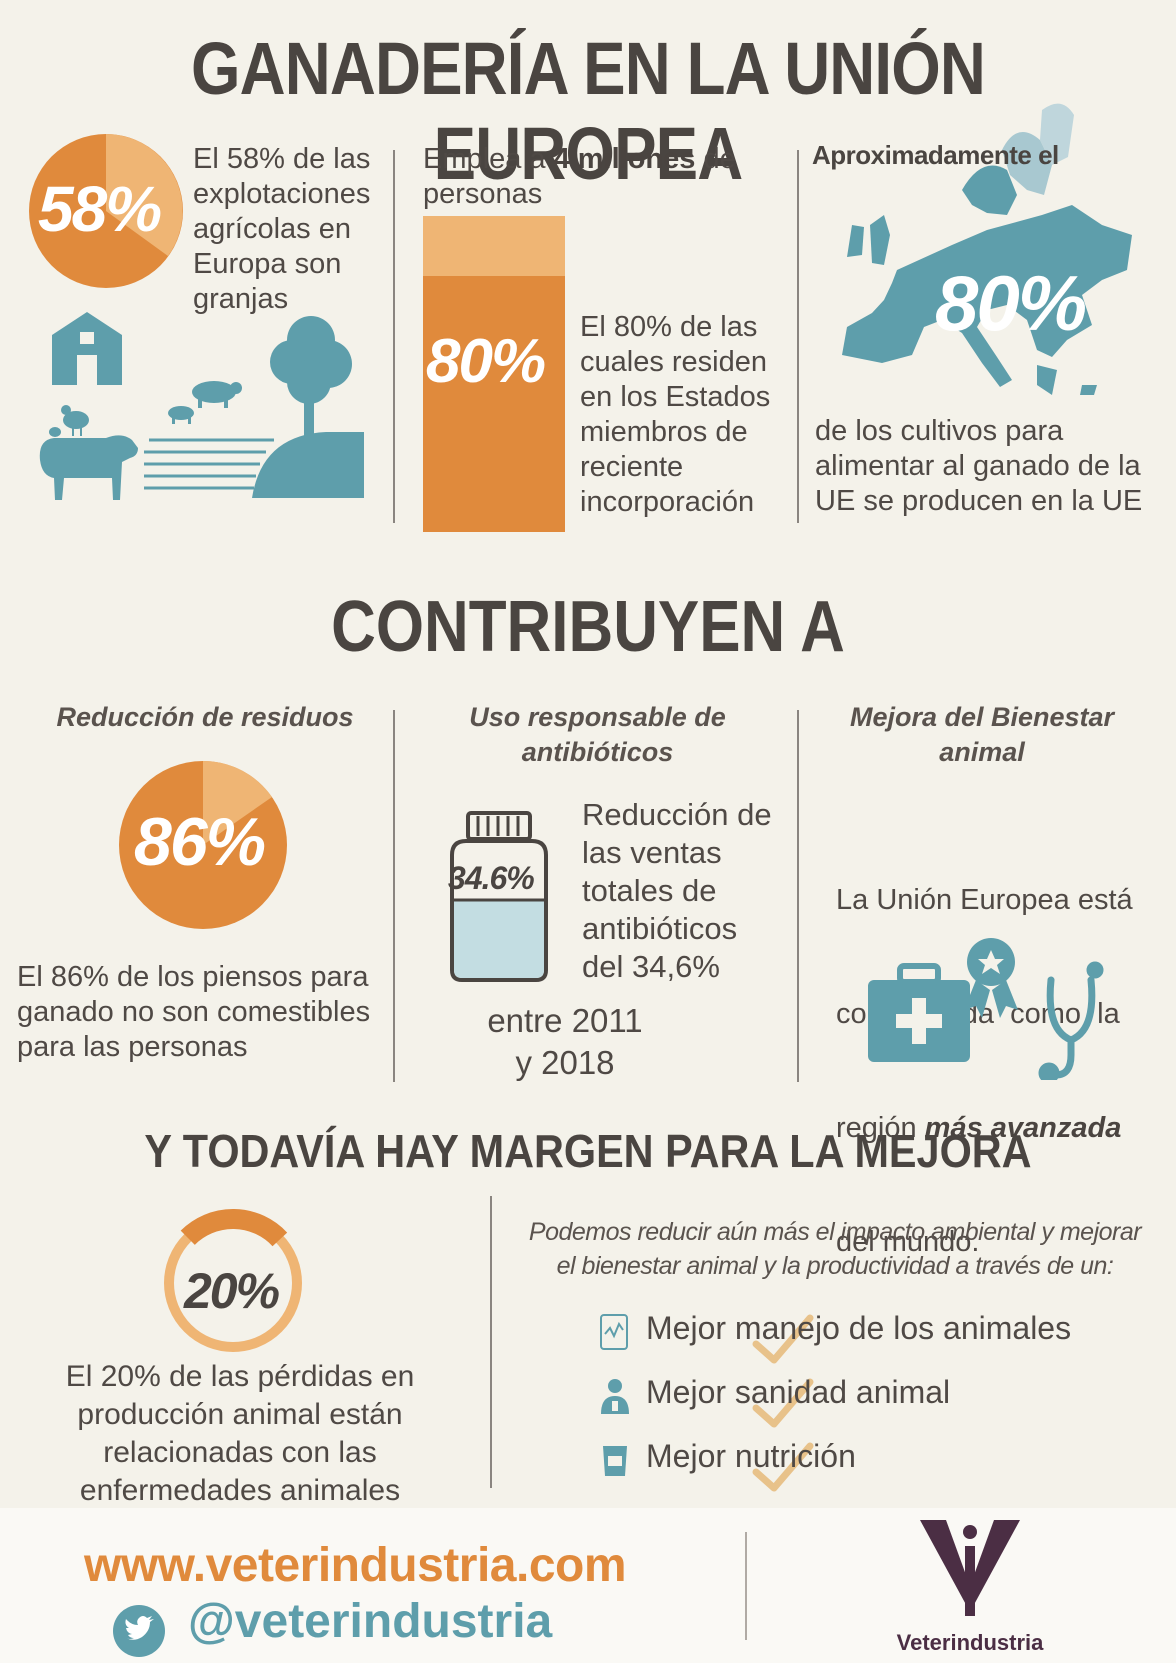 This screenshot has height=1663, width=1176. Describe the element at coordinates (491, 878) in the screenshot. I see `bottle-label: 34.6%` at that location.